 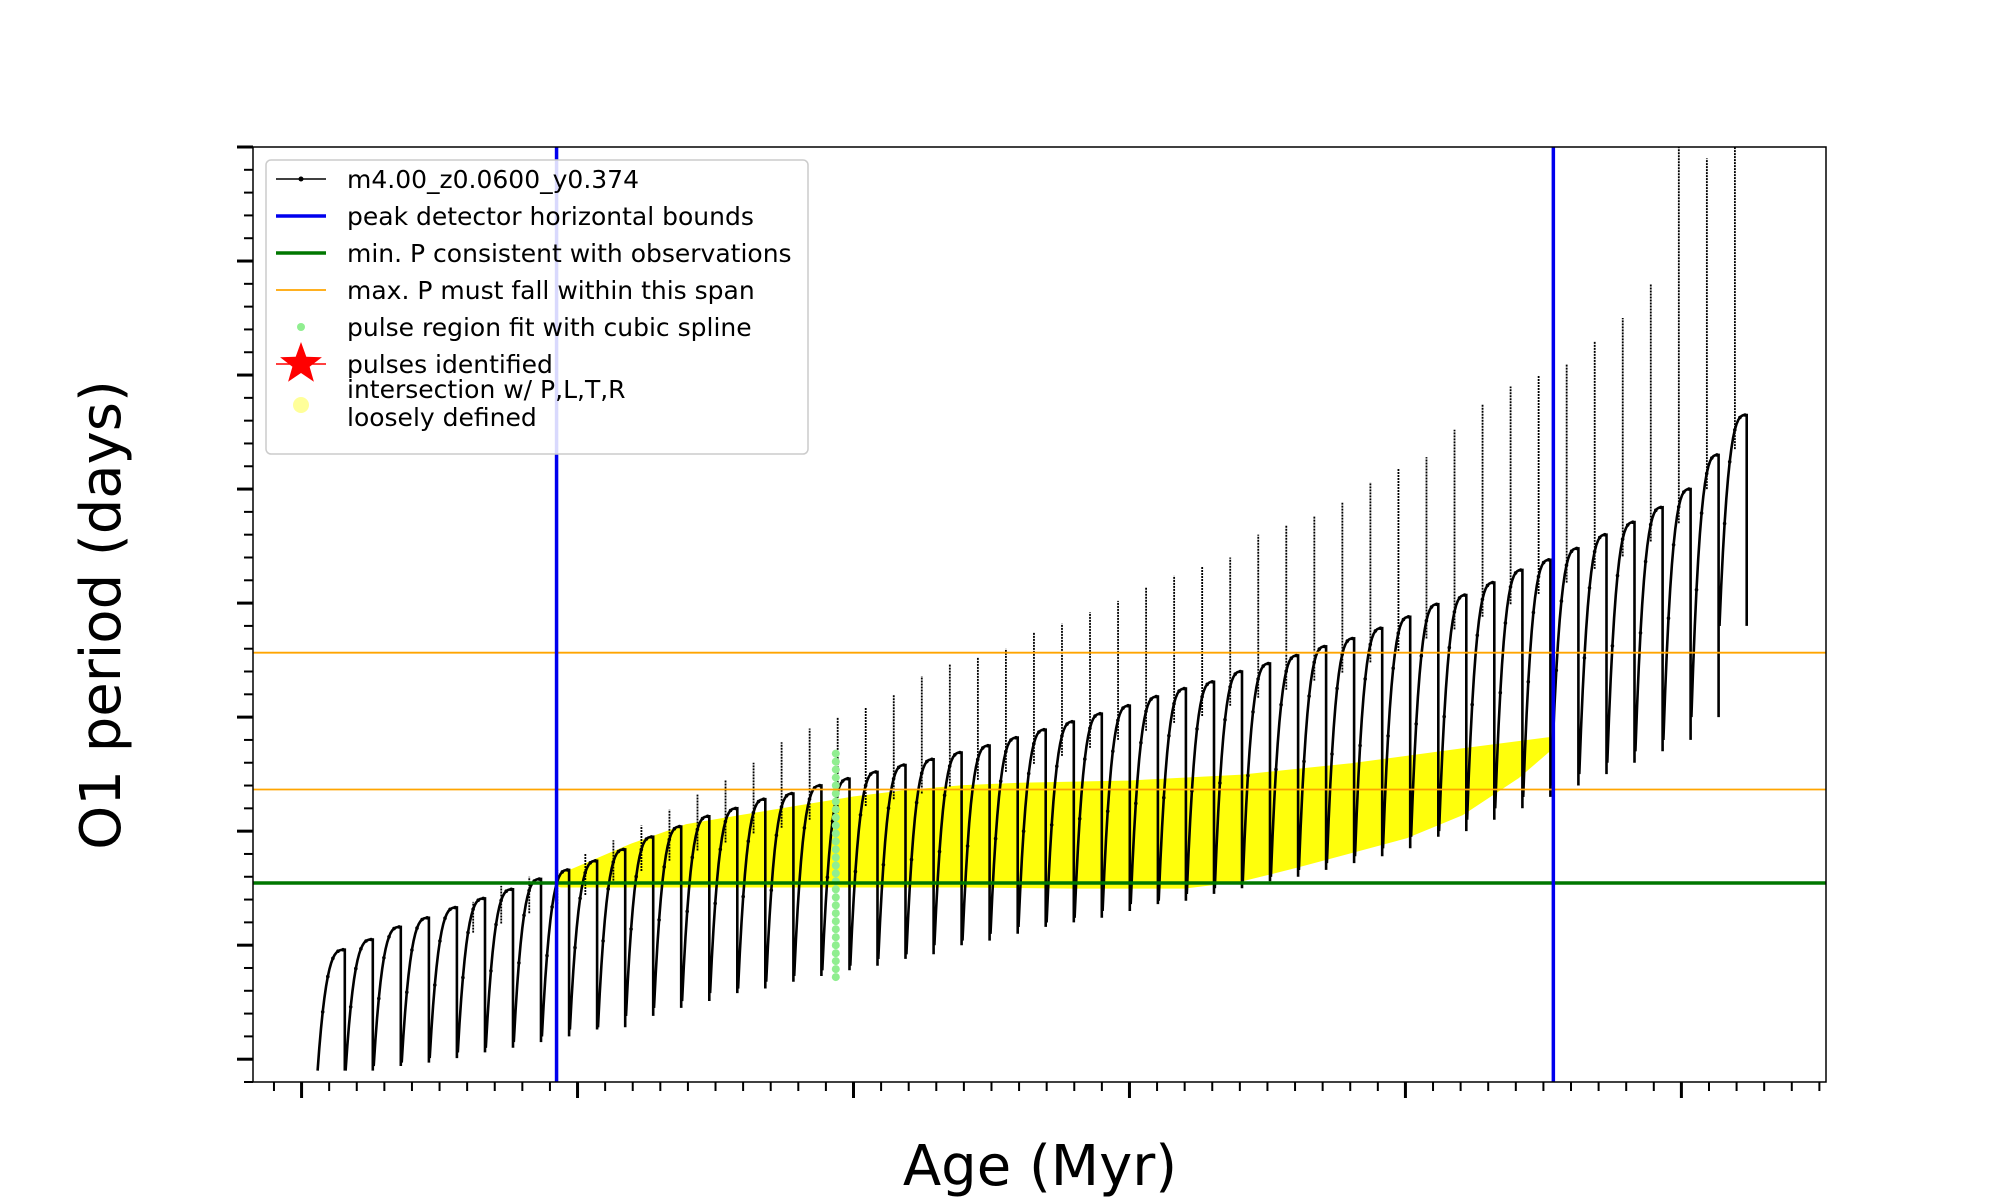 What do you see at coordinates (450, 364) in the screenshot?
I see `legend-label: pulses identified` at bounding box center [450, 364].